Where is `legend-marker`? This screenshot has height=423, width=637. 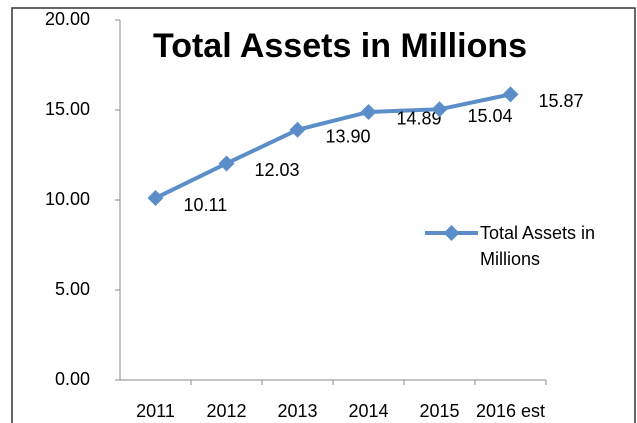
legend-marker is located at coordinates (451, 233).